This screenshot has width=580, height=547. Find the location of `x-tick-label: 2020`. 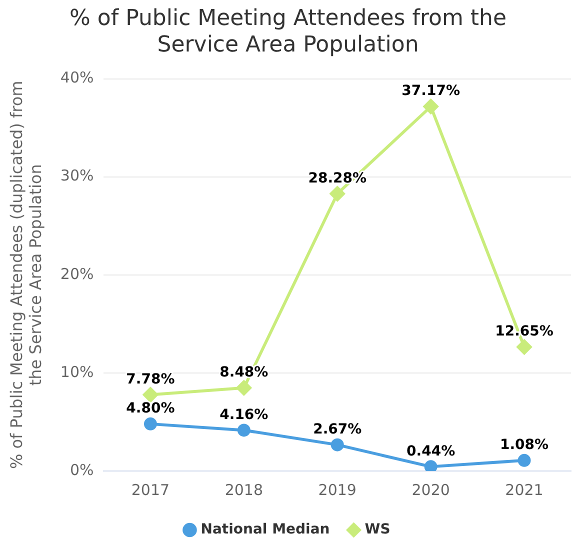

x-tick-label: 2020 is located at coordinates (431, 489).